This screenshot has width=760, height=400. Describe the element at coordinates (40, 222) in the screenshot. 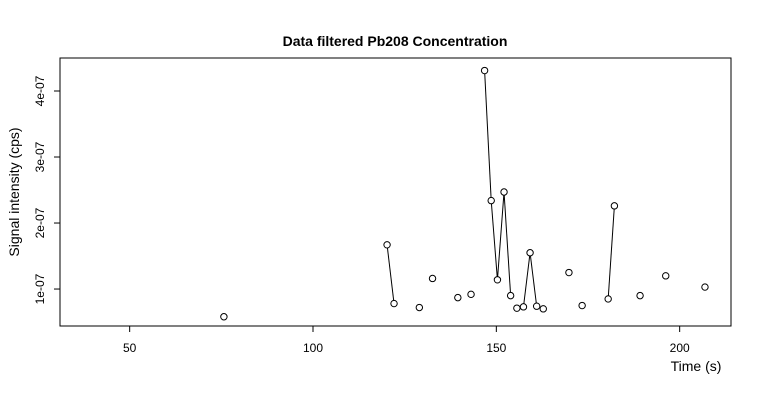

I see `y-tick-label: 2e-07` at that location.